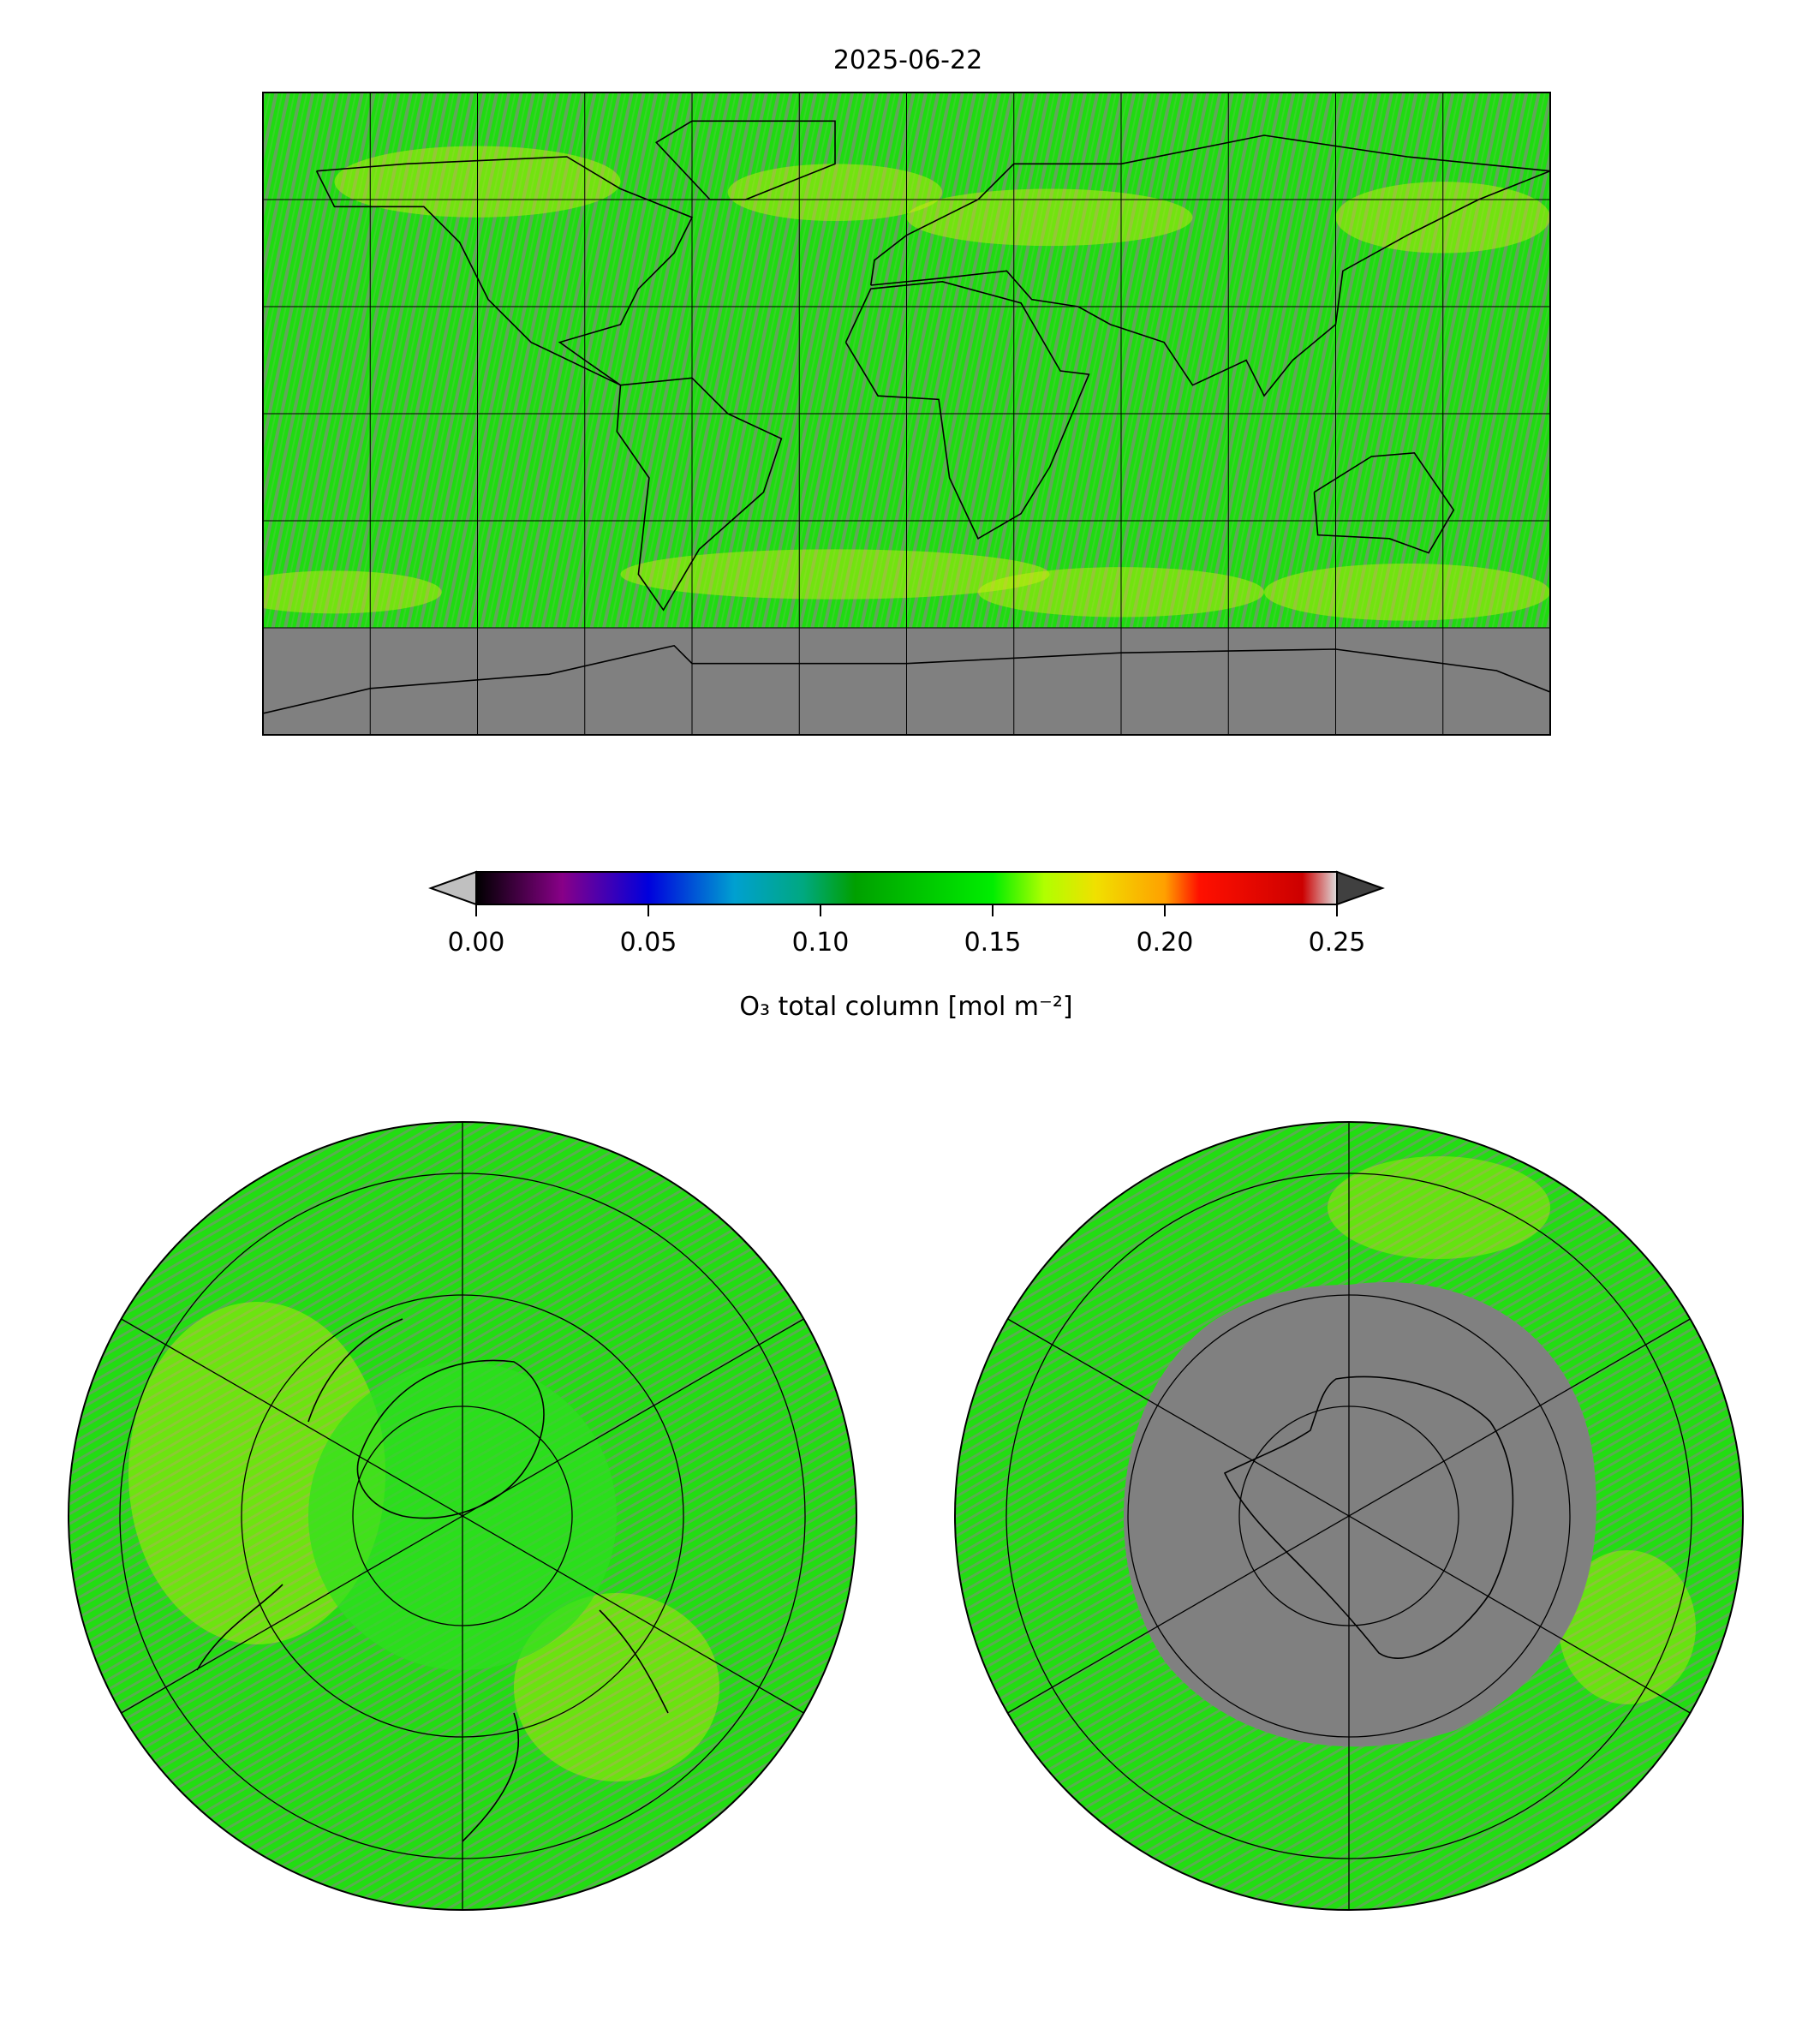 Image resolution: width=1820 pixels, height=2023 pixels. Describe the element at coordinates (1360, 888) in the screenshot. I see `colorbar-over-extend` at that location.